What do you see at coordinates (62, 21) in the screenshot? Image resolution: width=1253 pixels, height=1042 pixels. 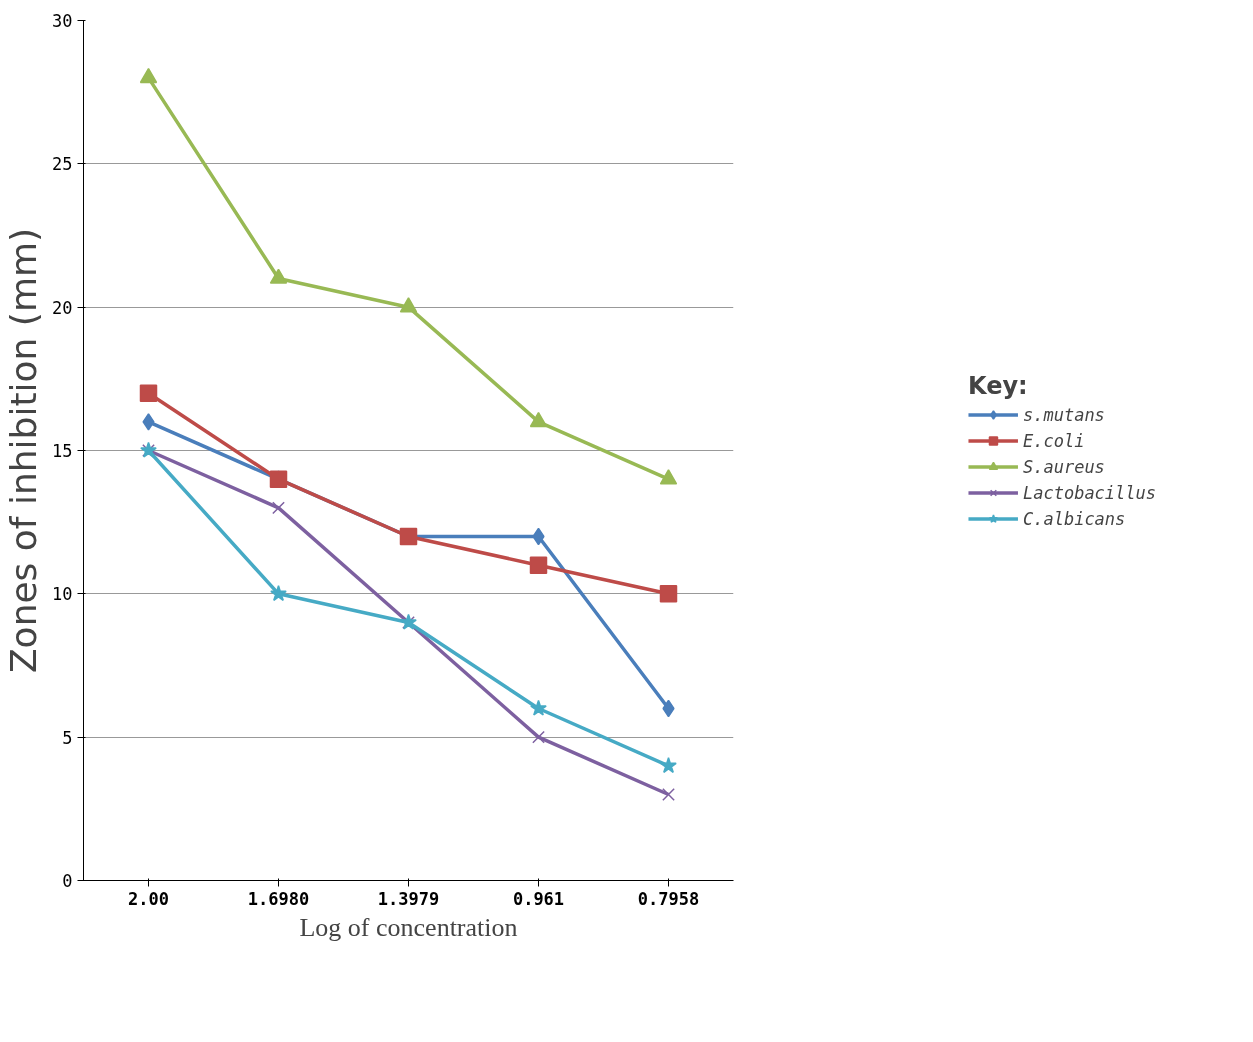 I see `y-tick-label: 30` at bounding box center [62, 21].